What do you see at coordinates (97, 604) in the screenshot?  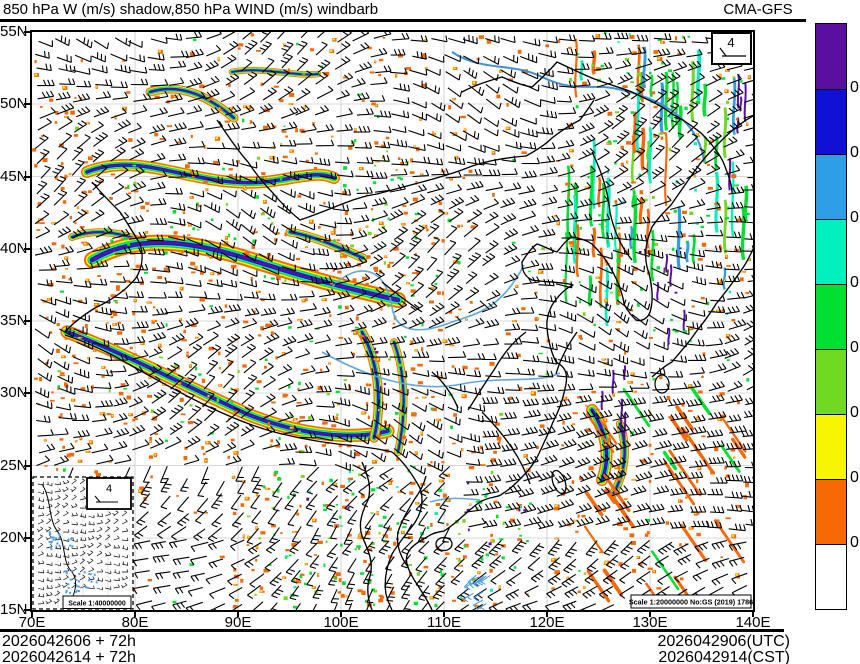 I see `svg-text: Scale 1:40000000` at bounding box center [97, 604].